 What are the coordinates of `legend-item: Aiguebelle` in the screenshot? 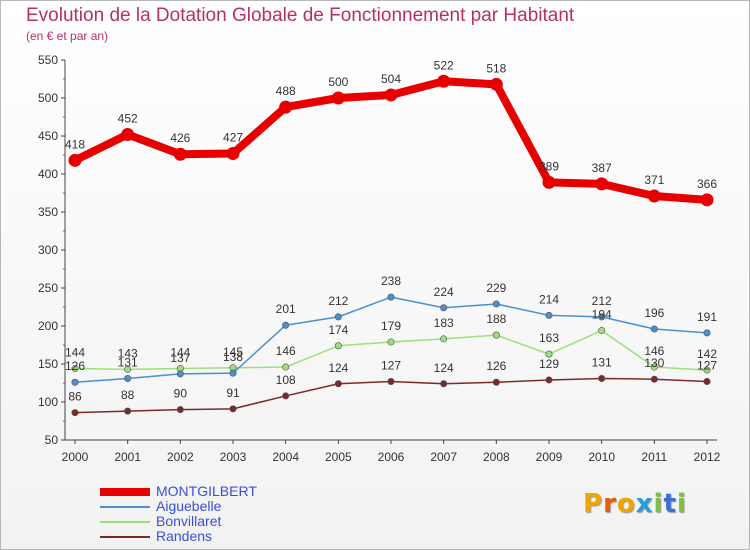 It's located at (220, 506).